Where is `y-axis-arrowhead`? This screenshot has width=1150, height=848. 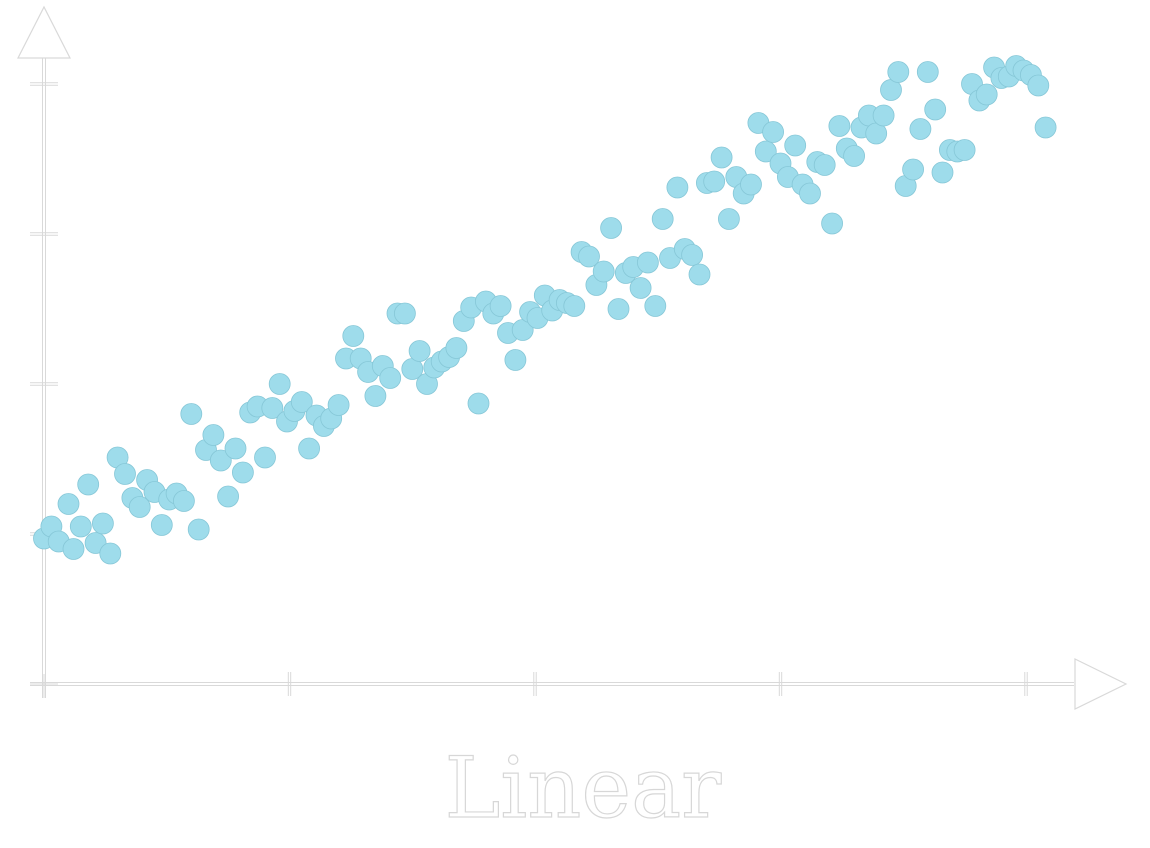 y-axis-arrowhead is located at coordinates (44, 32).